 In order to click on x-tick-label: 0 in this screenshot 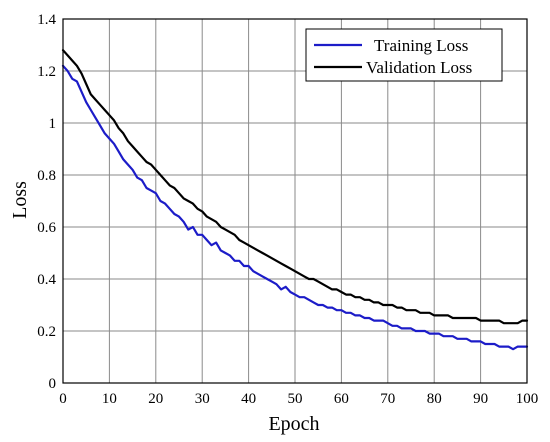, I will do `click(63, 399)`.